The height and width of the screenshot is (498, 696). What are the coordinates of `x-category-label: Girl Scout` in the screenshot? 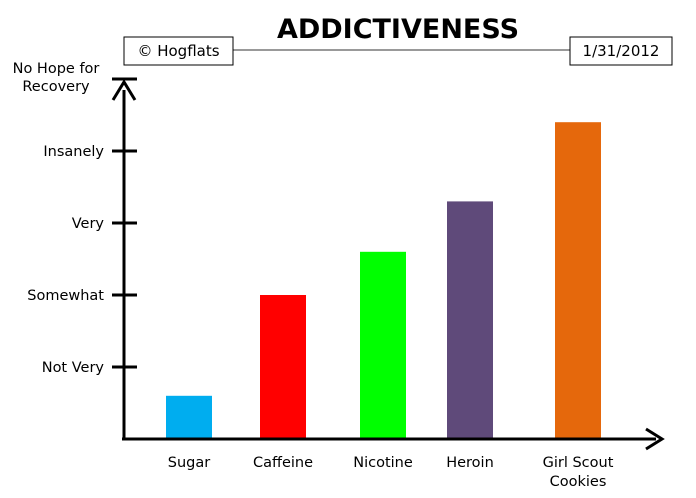 It's located at (578, 463).